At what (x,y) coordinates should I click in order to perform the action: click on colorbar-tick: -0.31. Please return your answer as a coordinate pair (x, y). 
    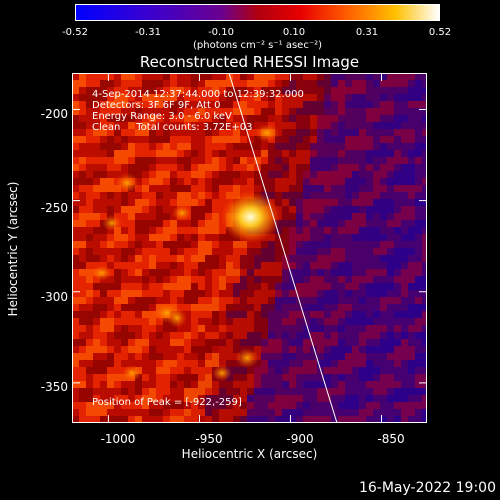
    Looking at the image, I should click on (148, 32).